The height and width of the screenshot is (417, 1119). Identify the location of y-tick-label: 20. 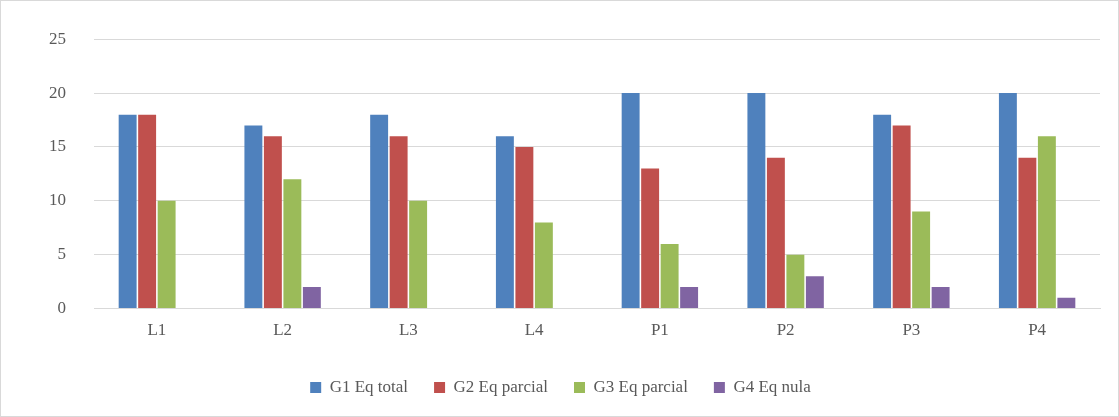
(57, 92).